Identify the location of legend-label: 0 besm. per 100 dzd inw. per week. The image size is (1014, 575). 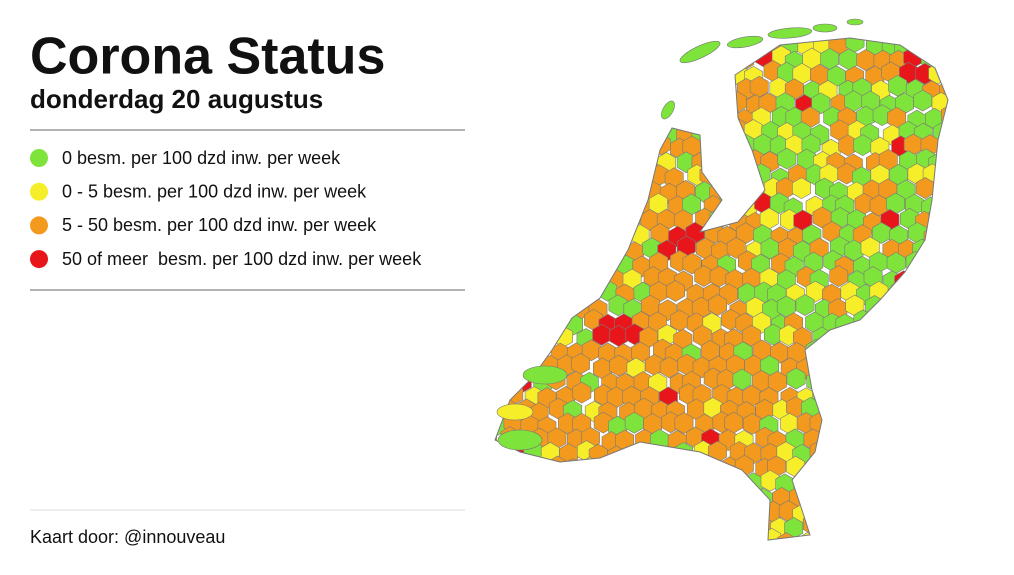
(201, 158).